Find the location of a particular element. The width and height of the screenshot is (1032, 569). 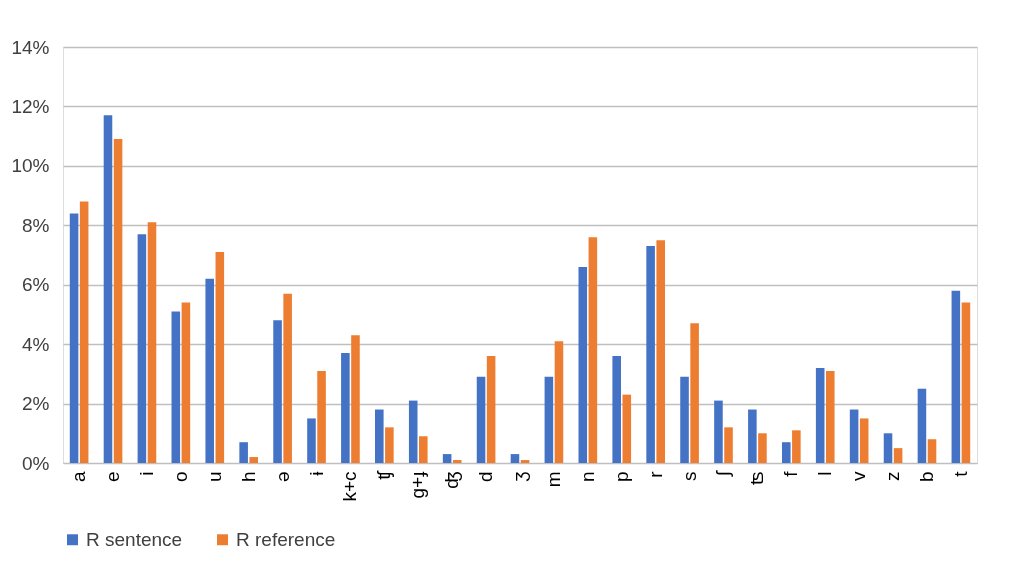

x-tick-label: ʧ is located at coordinates (384, 474).